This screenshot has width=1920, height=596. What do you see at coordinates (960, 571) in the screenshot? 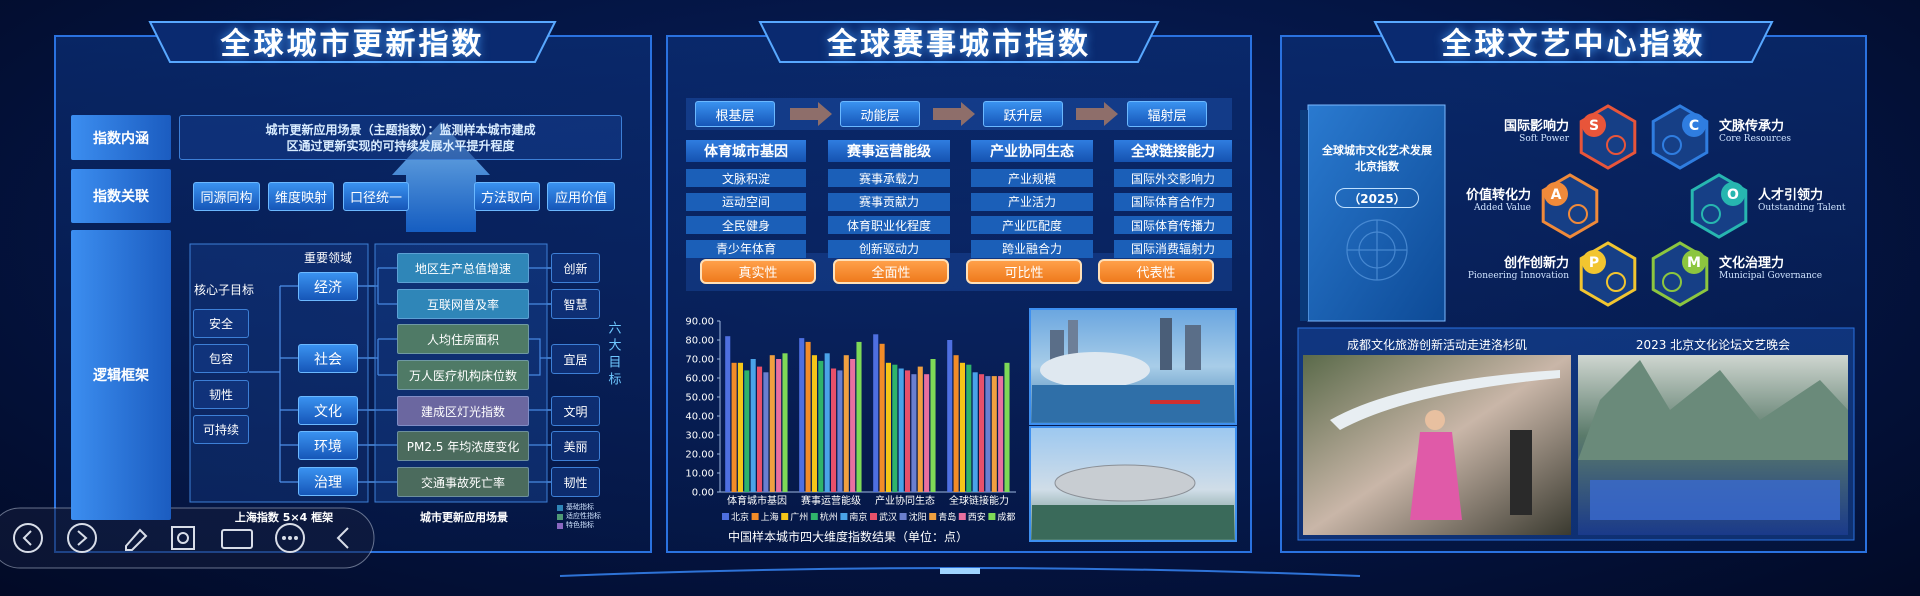
I see `bottom-glow-center` at bounding box center [960, 571].